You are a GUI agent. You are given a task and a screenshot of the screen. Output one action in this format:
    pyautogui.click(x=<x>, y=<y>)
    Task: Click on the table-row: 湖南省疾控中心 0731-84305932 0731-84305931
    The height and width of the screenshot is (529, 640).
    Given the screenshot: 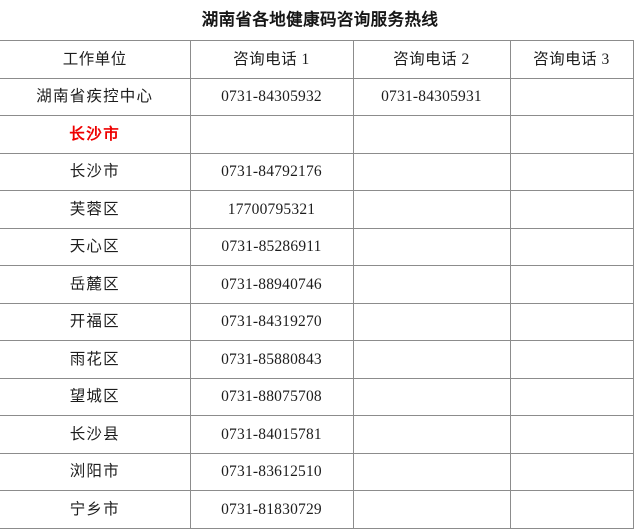 What is the action you would take?
    pyautogui.click(x=317, y=96)
    